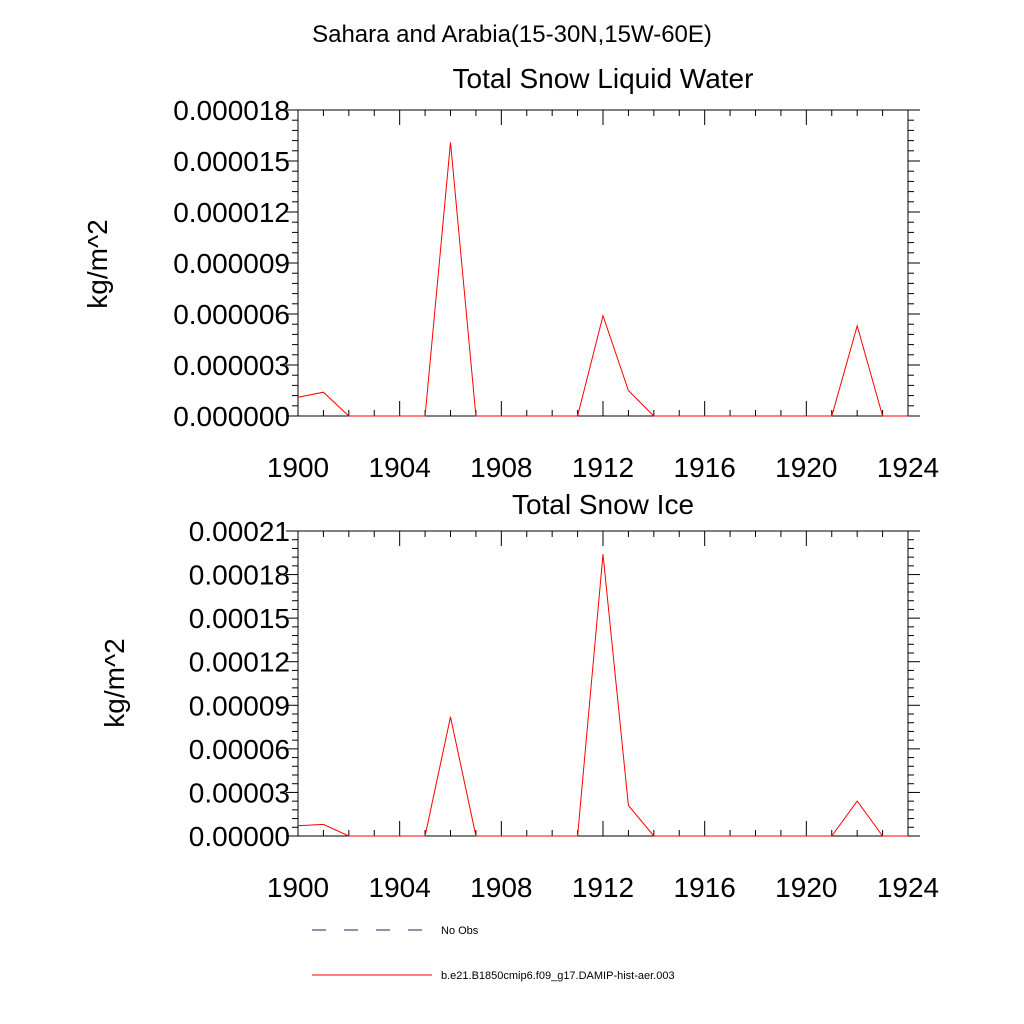 This screenshot has height=1024, width=1024. What do you see at coordinates (239, 575) in the screenshot?
I see `y-tick-label: 0.00018` at bounding box center [239, 575].